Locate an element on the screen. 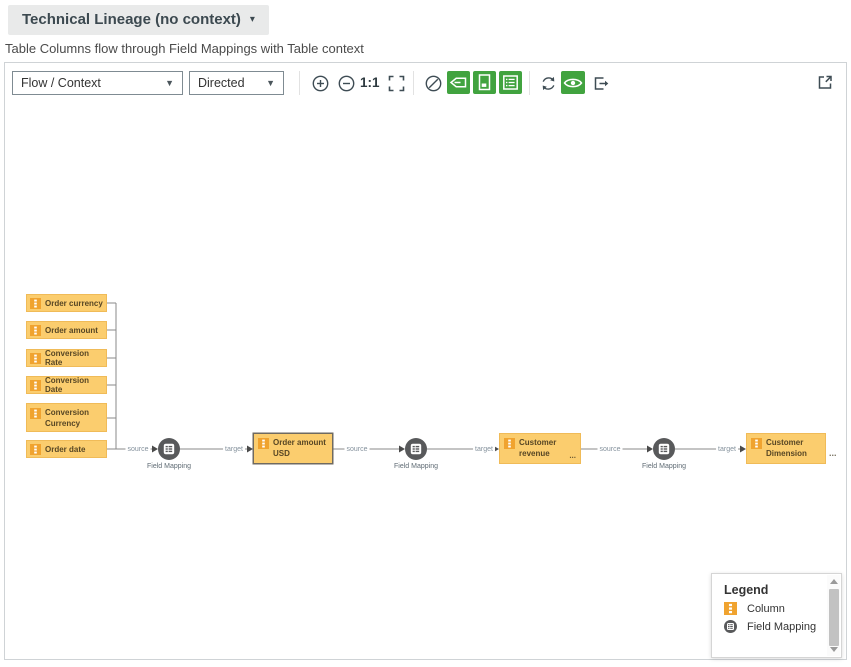  zoom-actual-button: 1:1 is located at coordinates (370, 82).